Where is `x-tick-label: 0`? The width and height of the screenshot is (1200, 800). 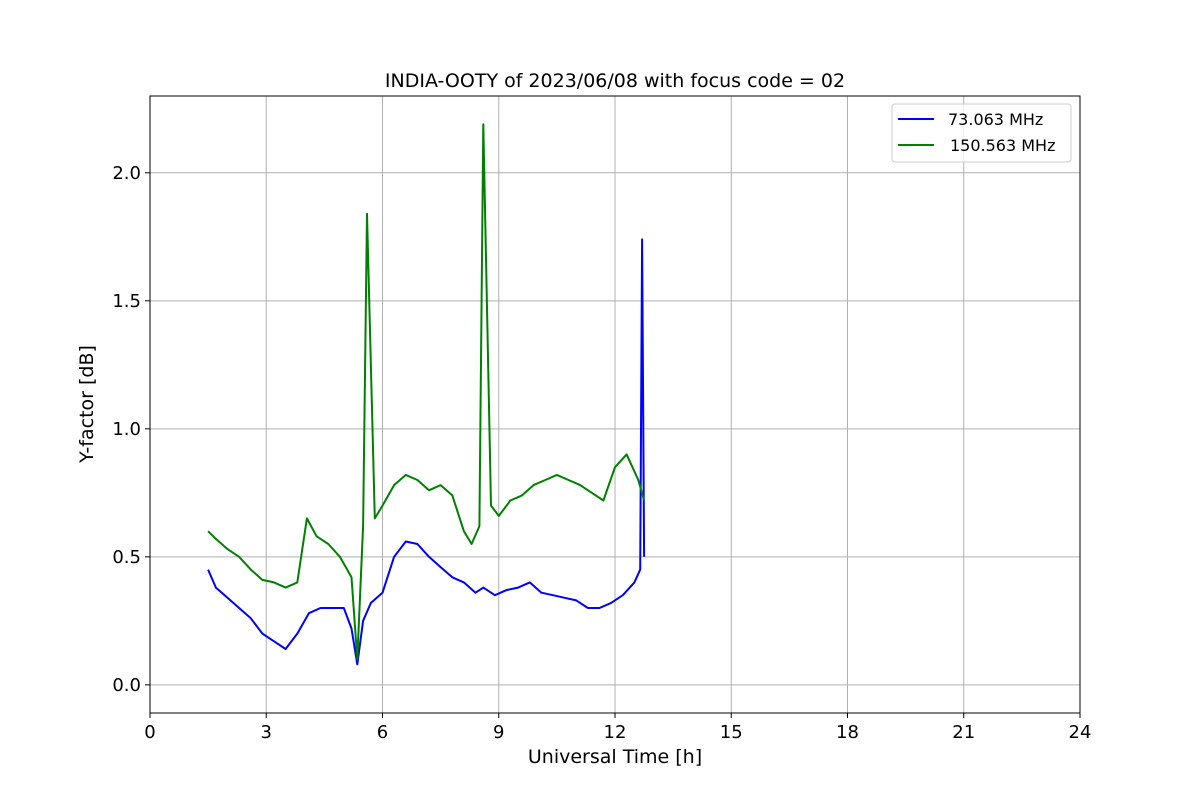
x-tick-label: 0 is located at coordinates (149, 732).